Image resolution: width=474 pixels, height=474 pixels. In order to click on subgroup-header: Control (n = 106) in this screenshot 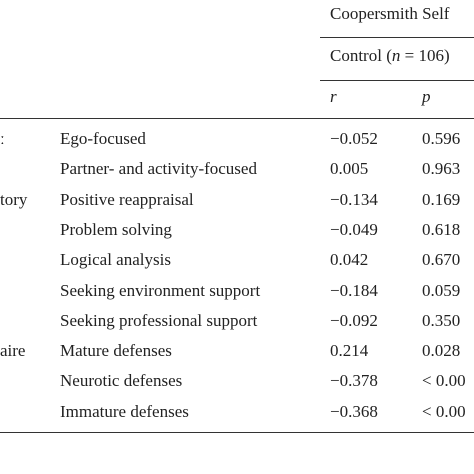, I will do `click(390, 56)`.